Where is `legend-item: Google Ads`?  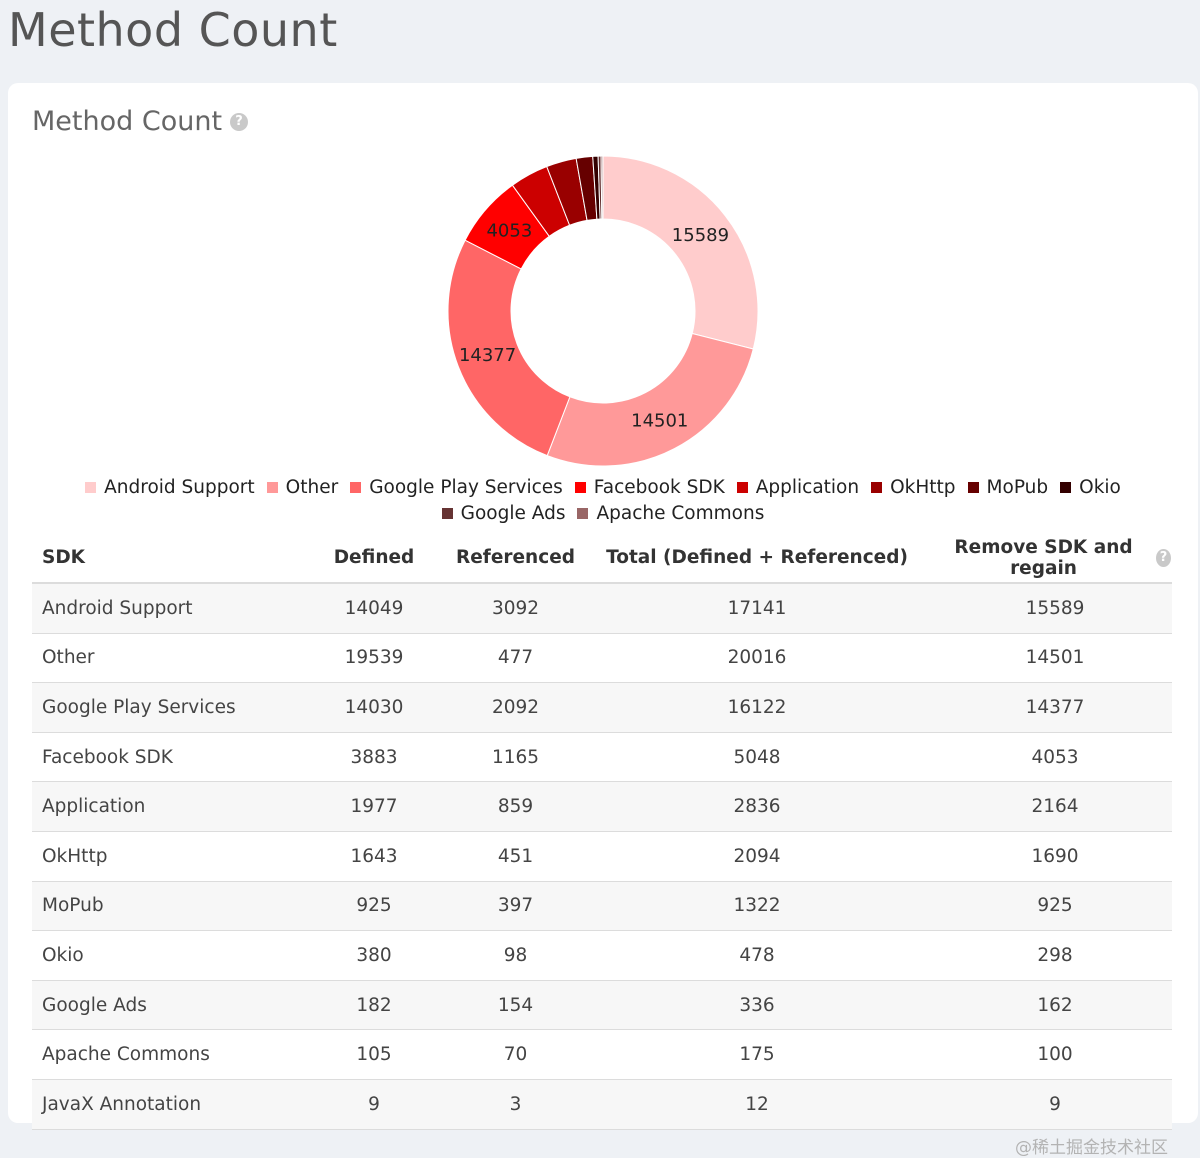
legend-item: Google Ads is located at coordinates (504, 513).